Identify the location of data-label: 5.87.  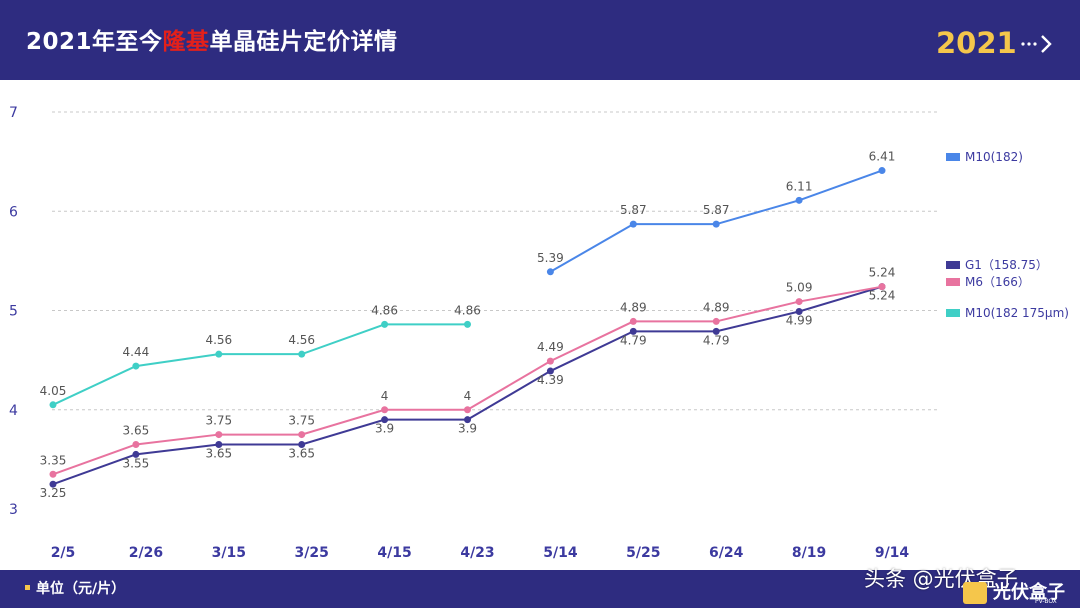
(716, 210).